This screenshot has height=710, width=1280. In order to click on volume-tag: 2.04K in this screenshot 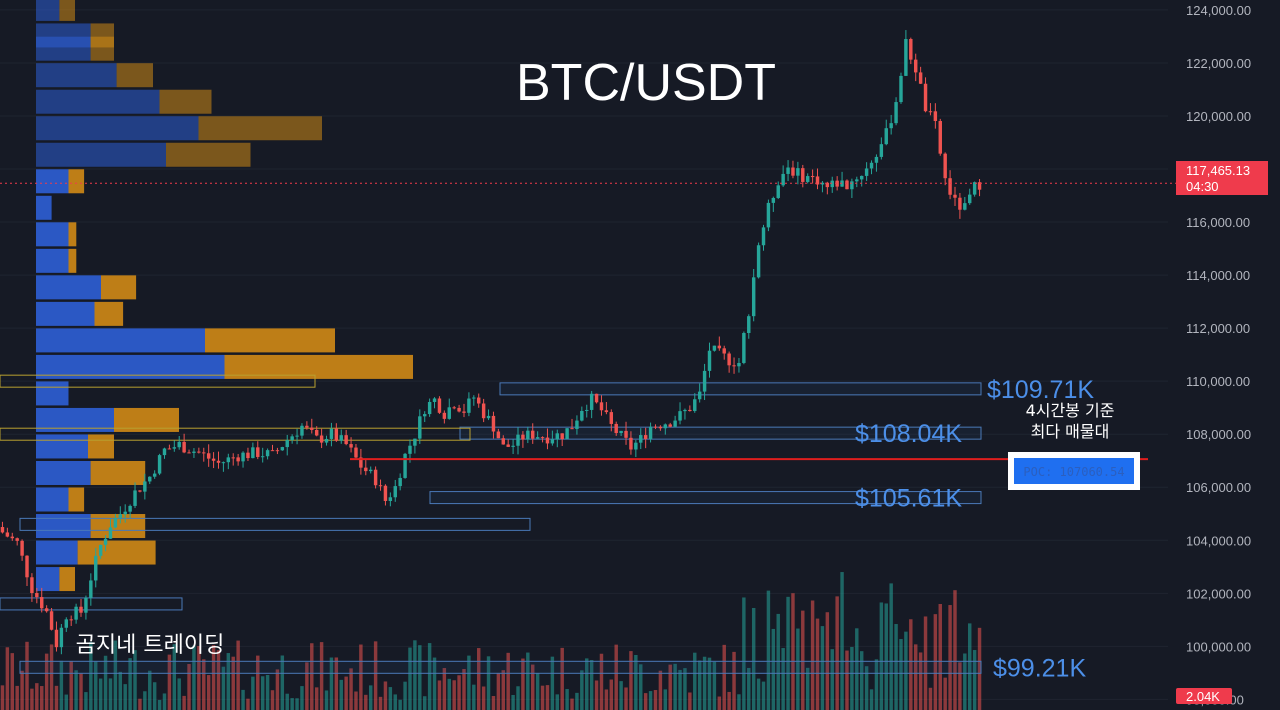, I will do `click(1204, 696)`.